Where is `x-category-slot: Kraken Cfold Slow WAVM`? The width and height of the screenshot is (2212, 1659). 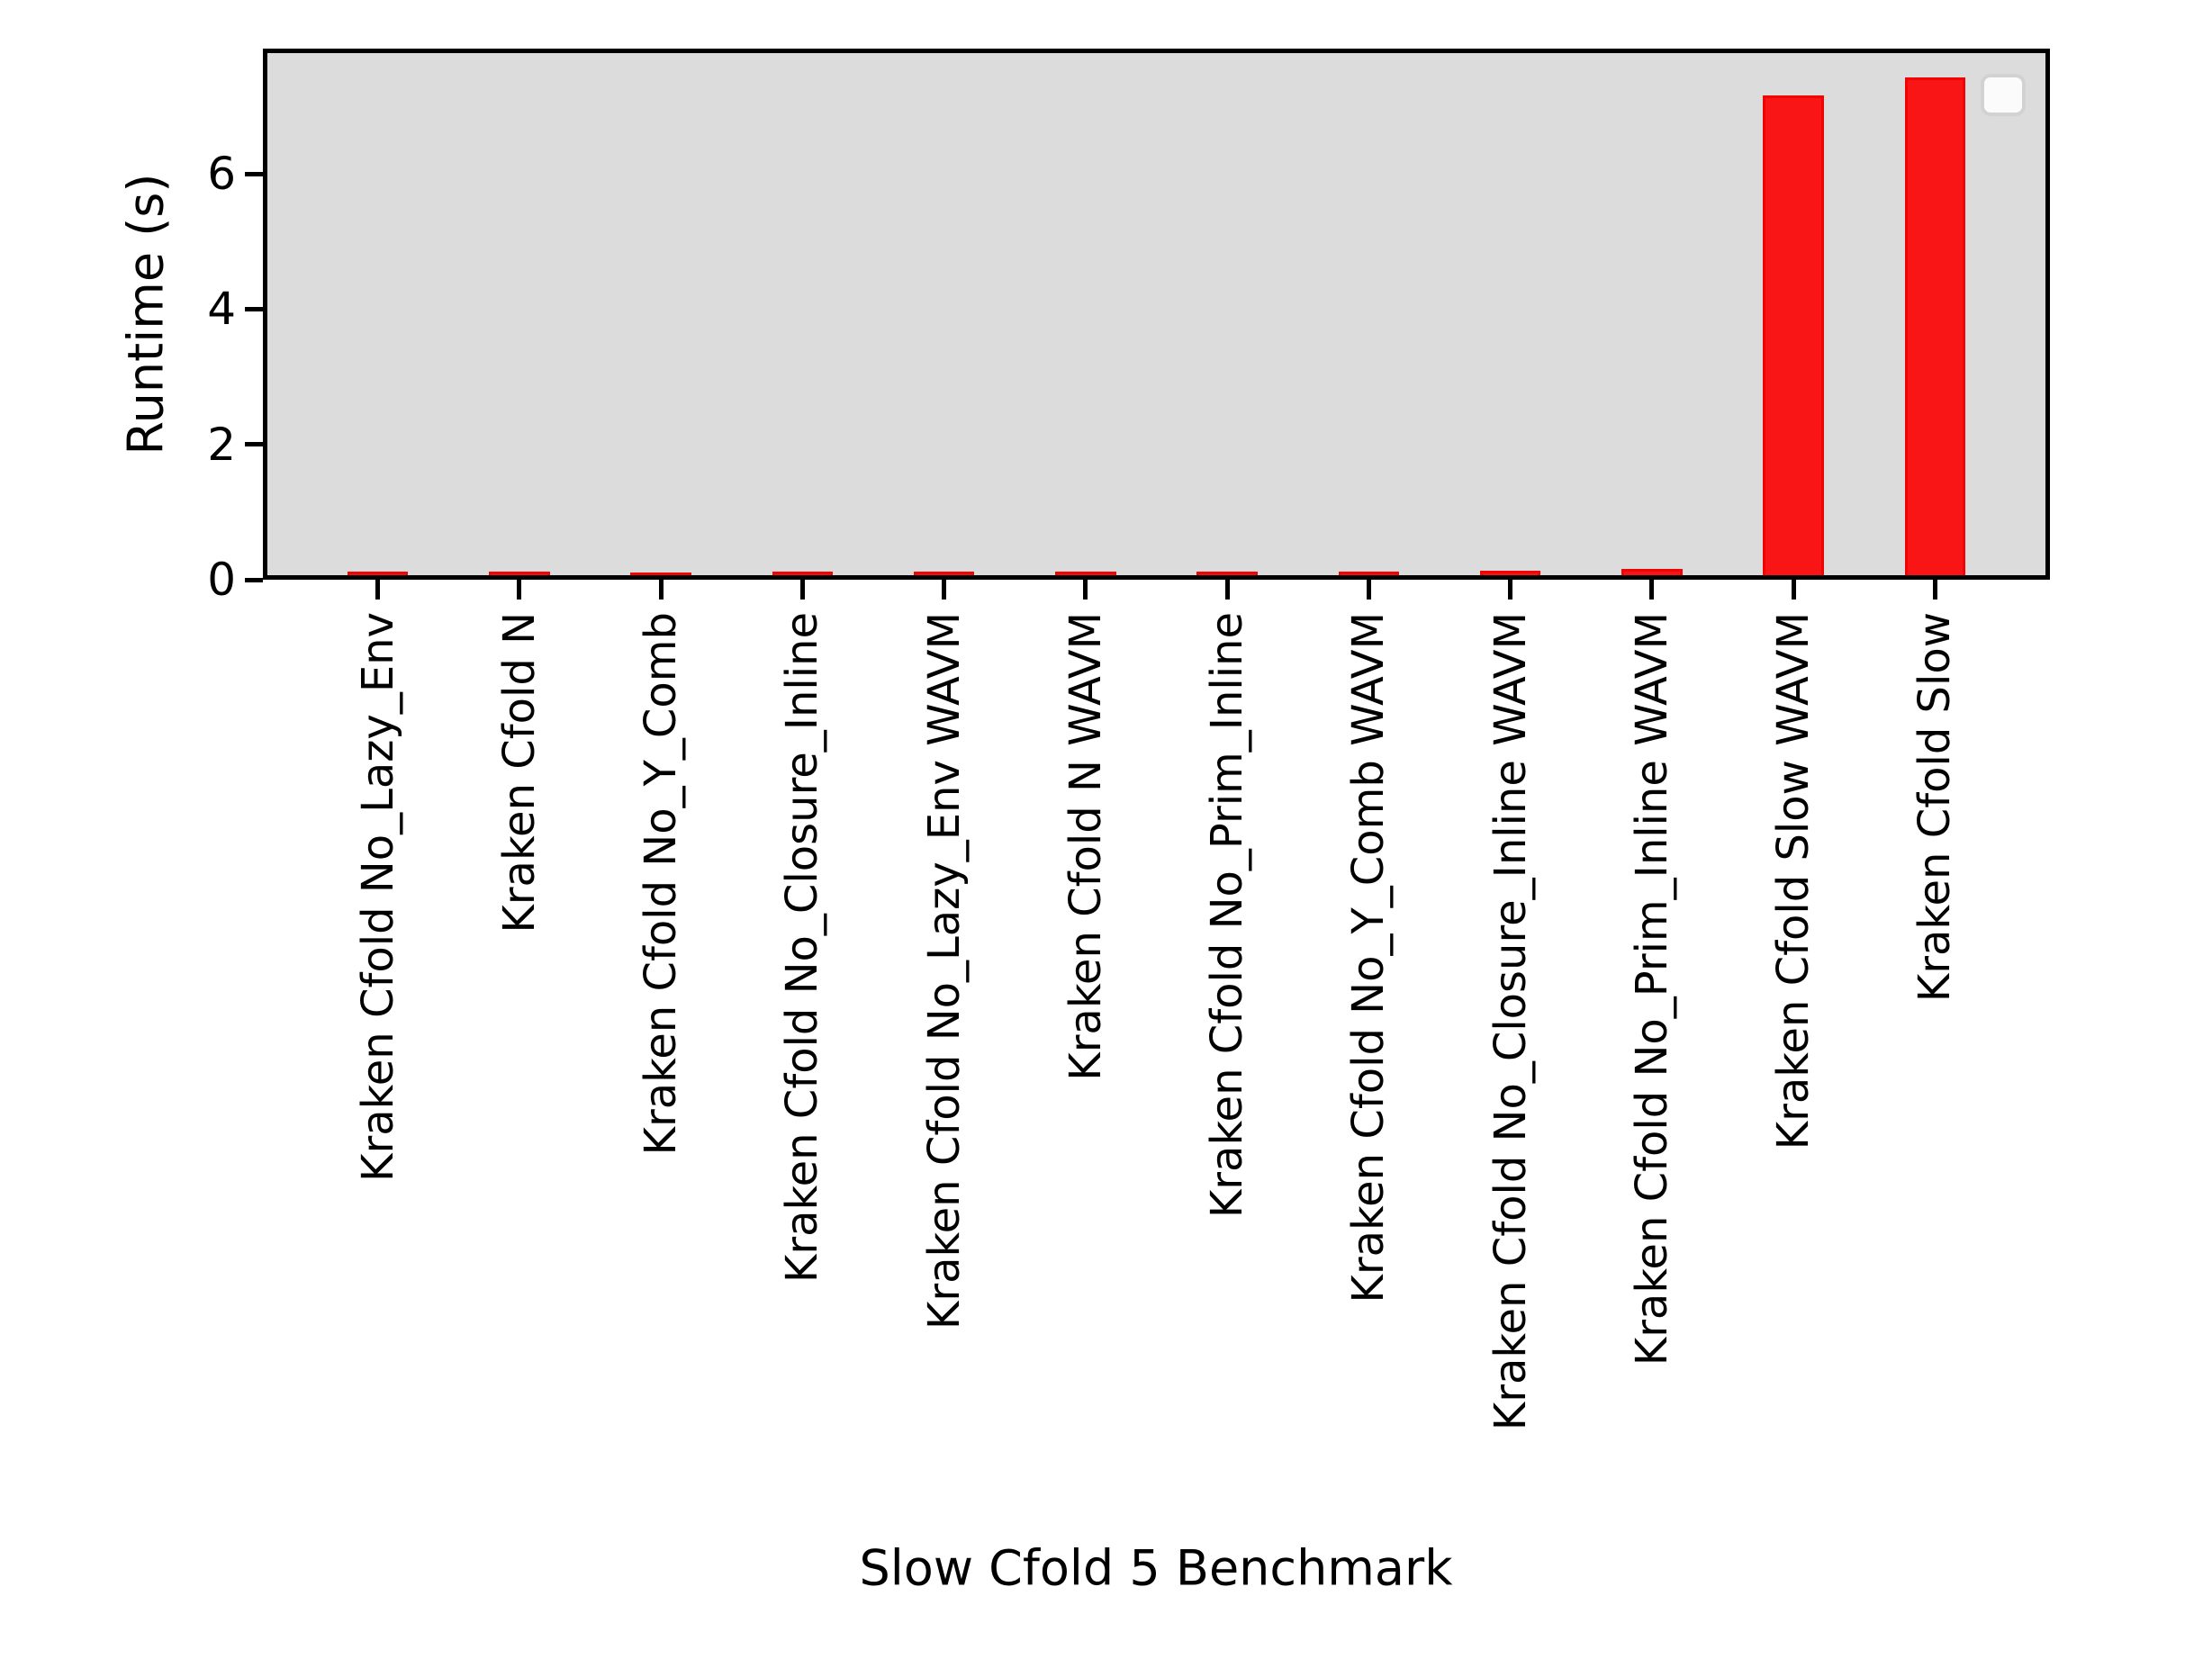 x-category-slot: Kraken Cfold Slow WAVM is located at coordinates (1793, 1078).